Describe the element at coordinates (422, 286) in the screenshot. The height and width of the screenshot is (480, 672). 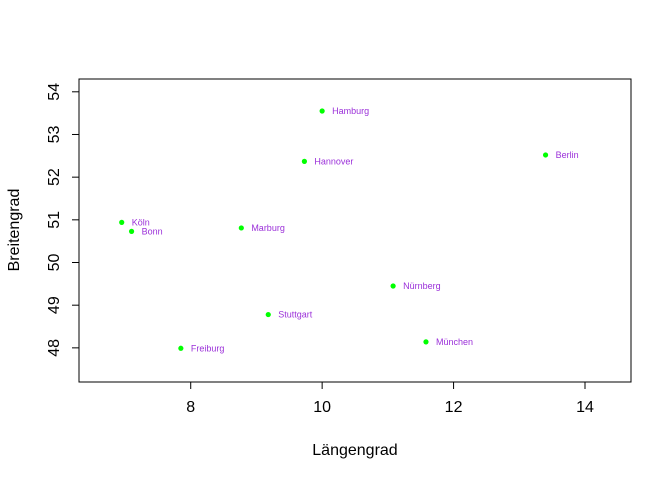
I see `point-label: Nürnberg` at that location.